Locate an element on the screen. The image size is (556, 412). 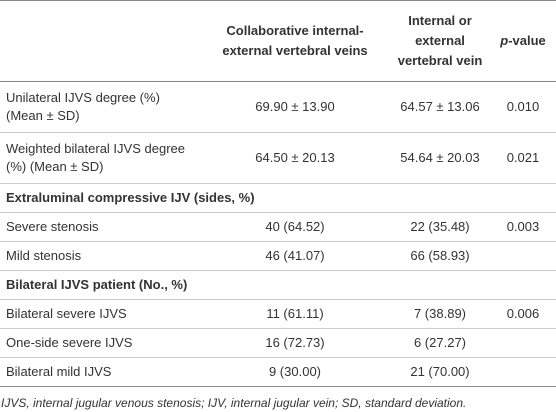
row-label: Bilateral severe IJVS is located at coordinates (100, 314).